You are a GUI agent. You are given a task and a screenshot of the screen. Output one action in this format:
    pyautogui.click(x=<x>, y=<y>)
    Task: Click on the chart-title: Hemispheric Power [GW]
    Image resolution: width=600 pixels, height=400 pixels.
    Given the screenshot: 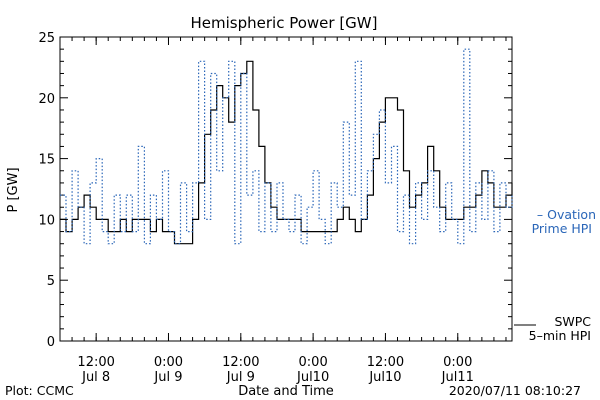 What is the action you would take?
    pyautogui.click(x=284, y=23)
    